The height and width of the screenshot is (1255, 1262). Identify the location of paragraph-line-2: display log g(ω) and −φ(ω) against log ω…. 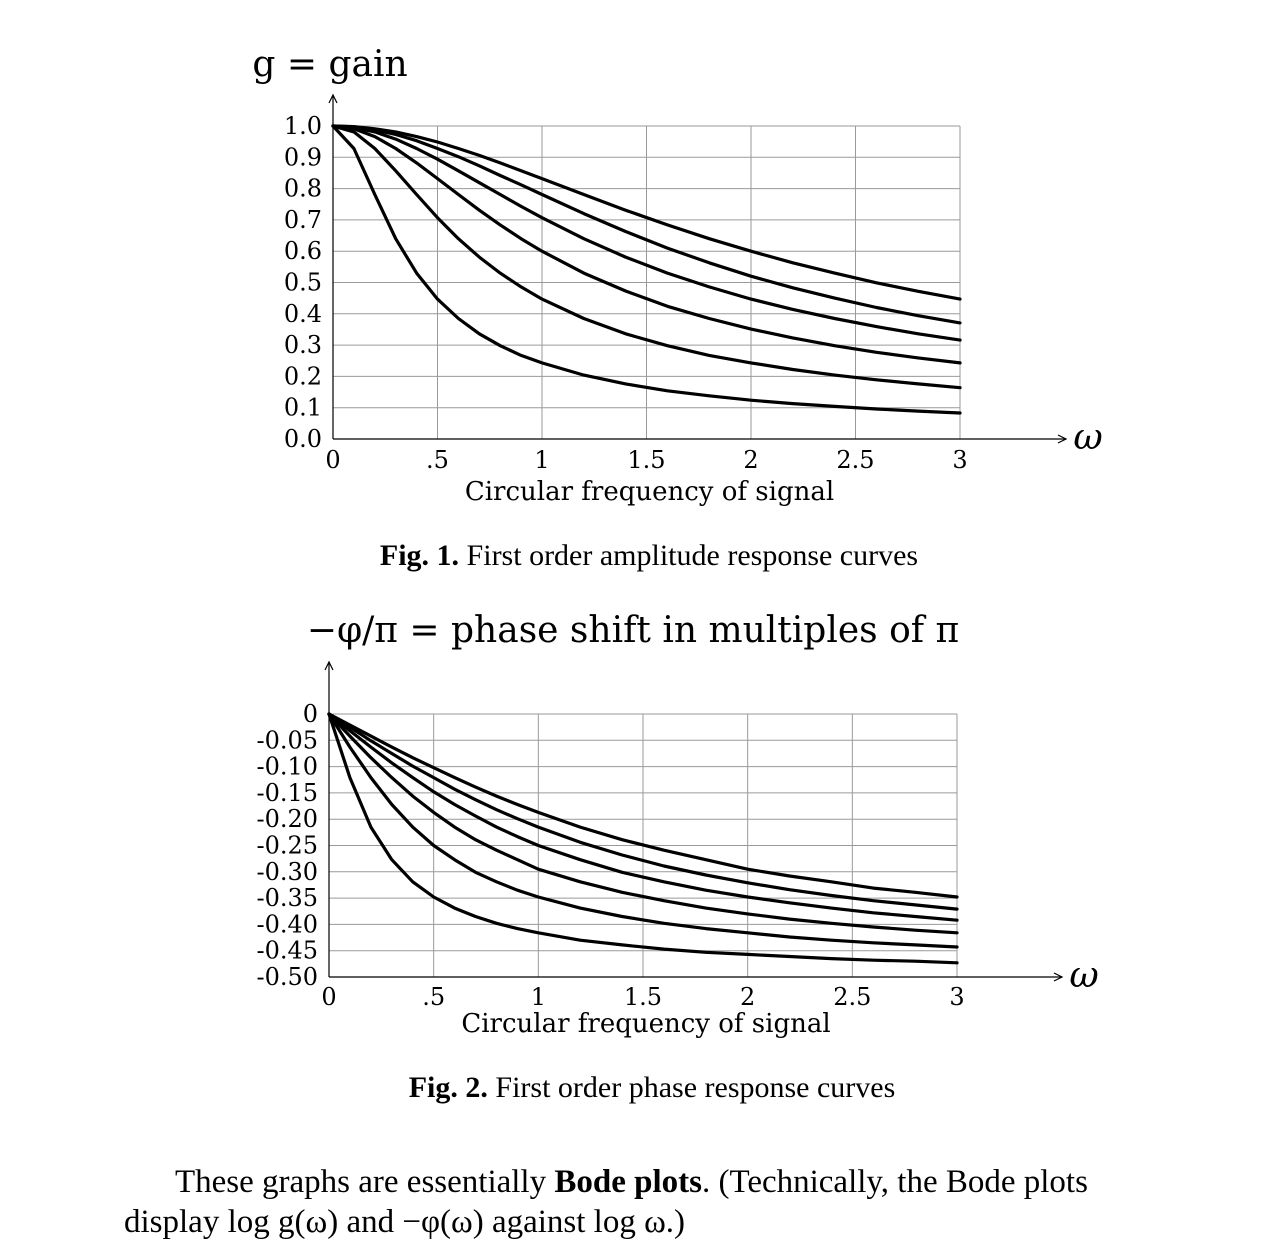
(405, 1222).